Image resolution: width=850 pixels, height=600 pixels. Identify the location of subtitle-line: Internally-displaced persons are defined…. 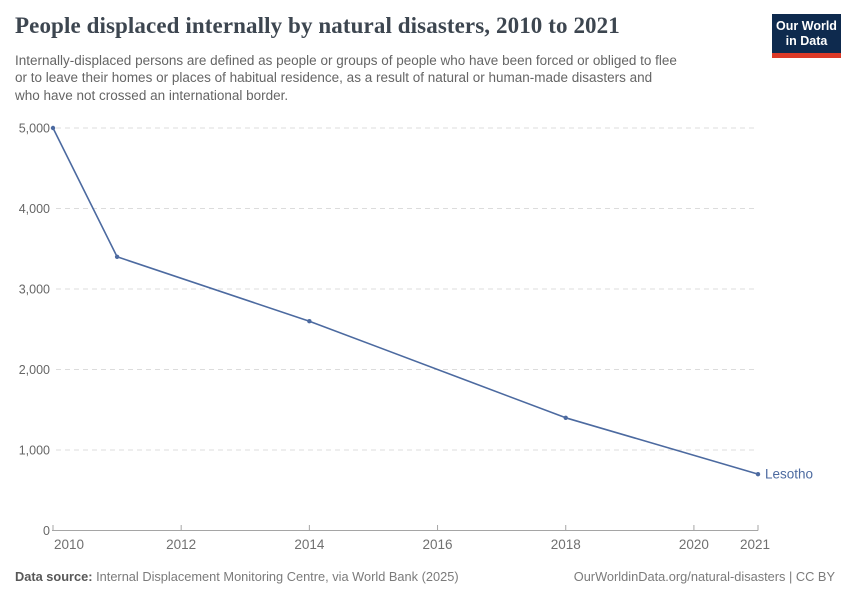
(346, 60).